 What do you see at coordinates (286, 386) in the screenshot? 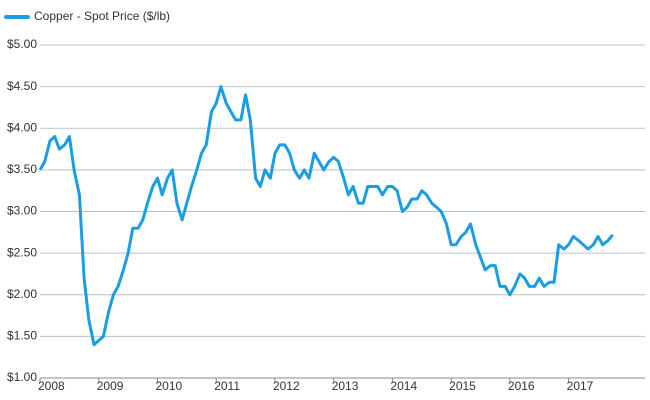
I see `x-tick-label: 2012` at bounding box center [286, 386].